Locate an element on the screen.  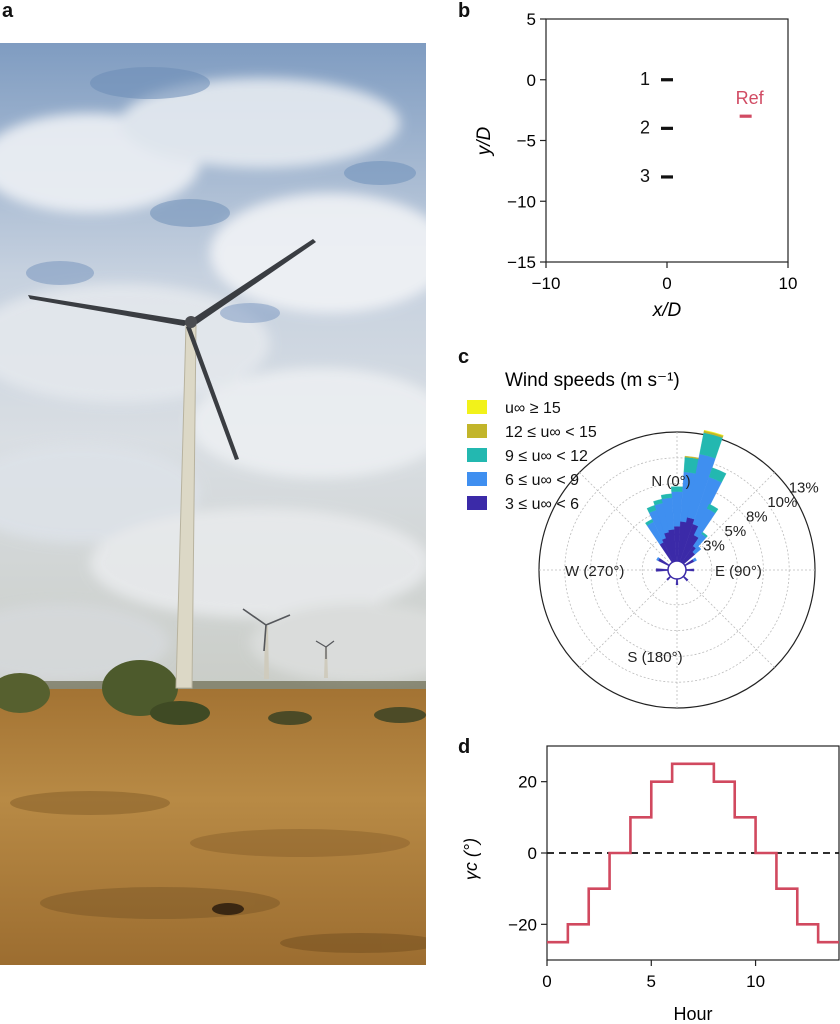
direction-label: W (270°) is located at coordinates (594, 571).